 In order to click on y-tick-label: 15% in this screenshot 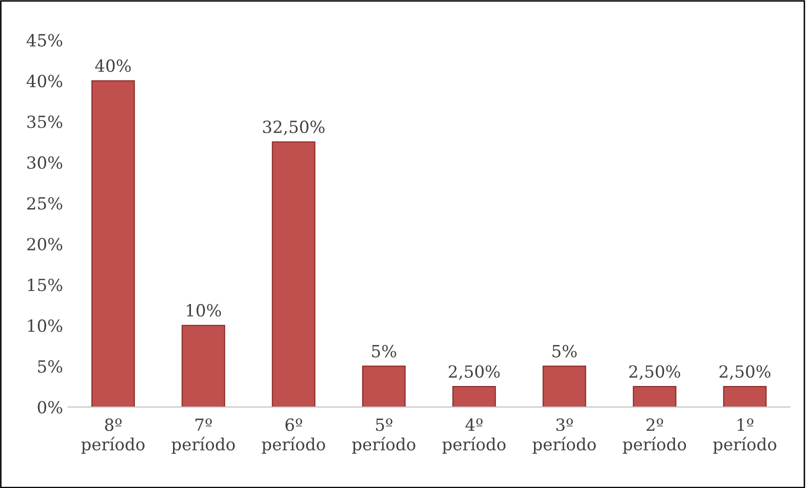, I will do `click(45, 285)`.